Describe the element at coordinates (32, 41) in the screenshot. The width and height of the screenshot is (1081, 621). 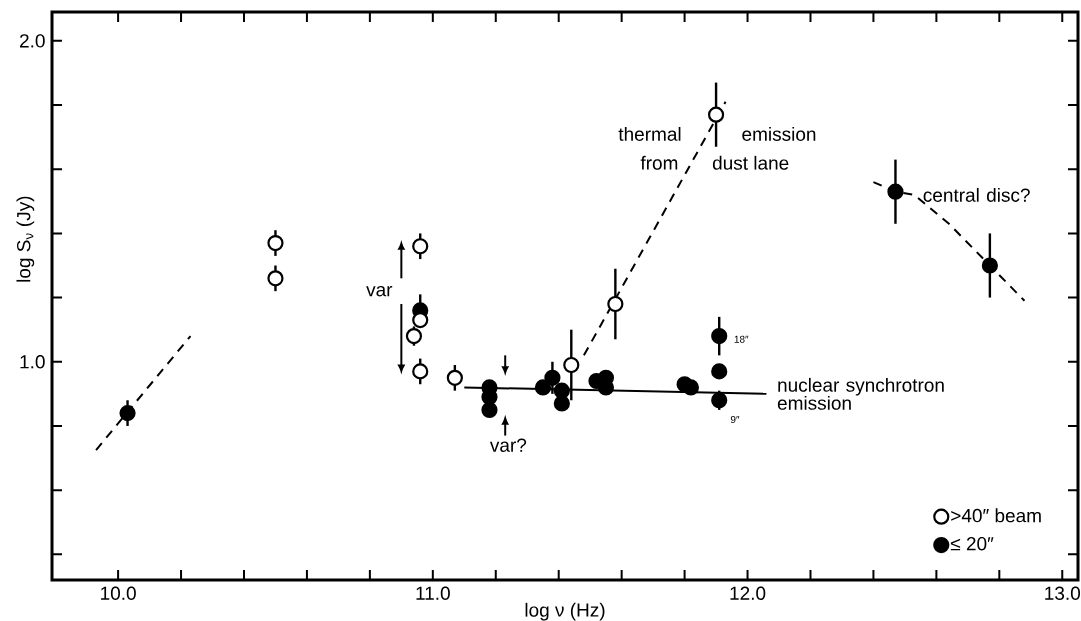
I see `y-tick-label: 2.0` at that location.